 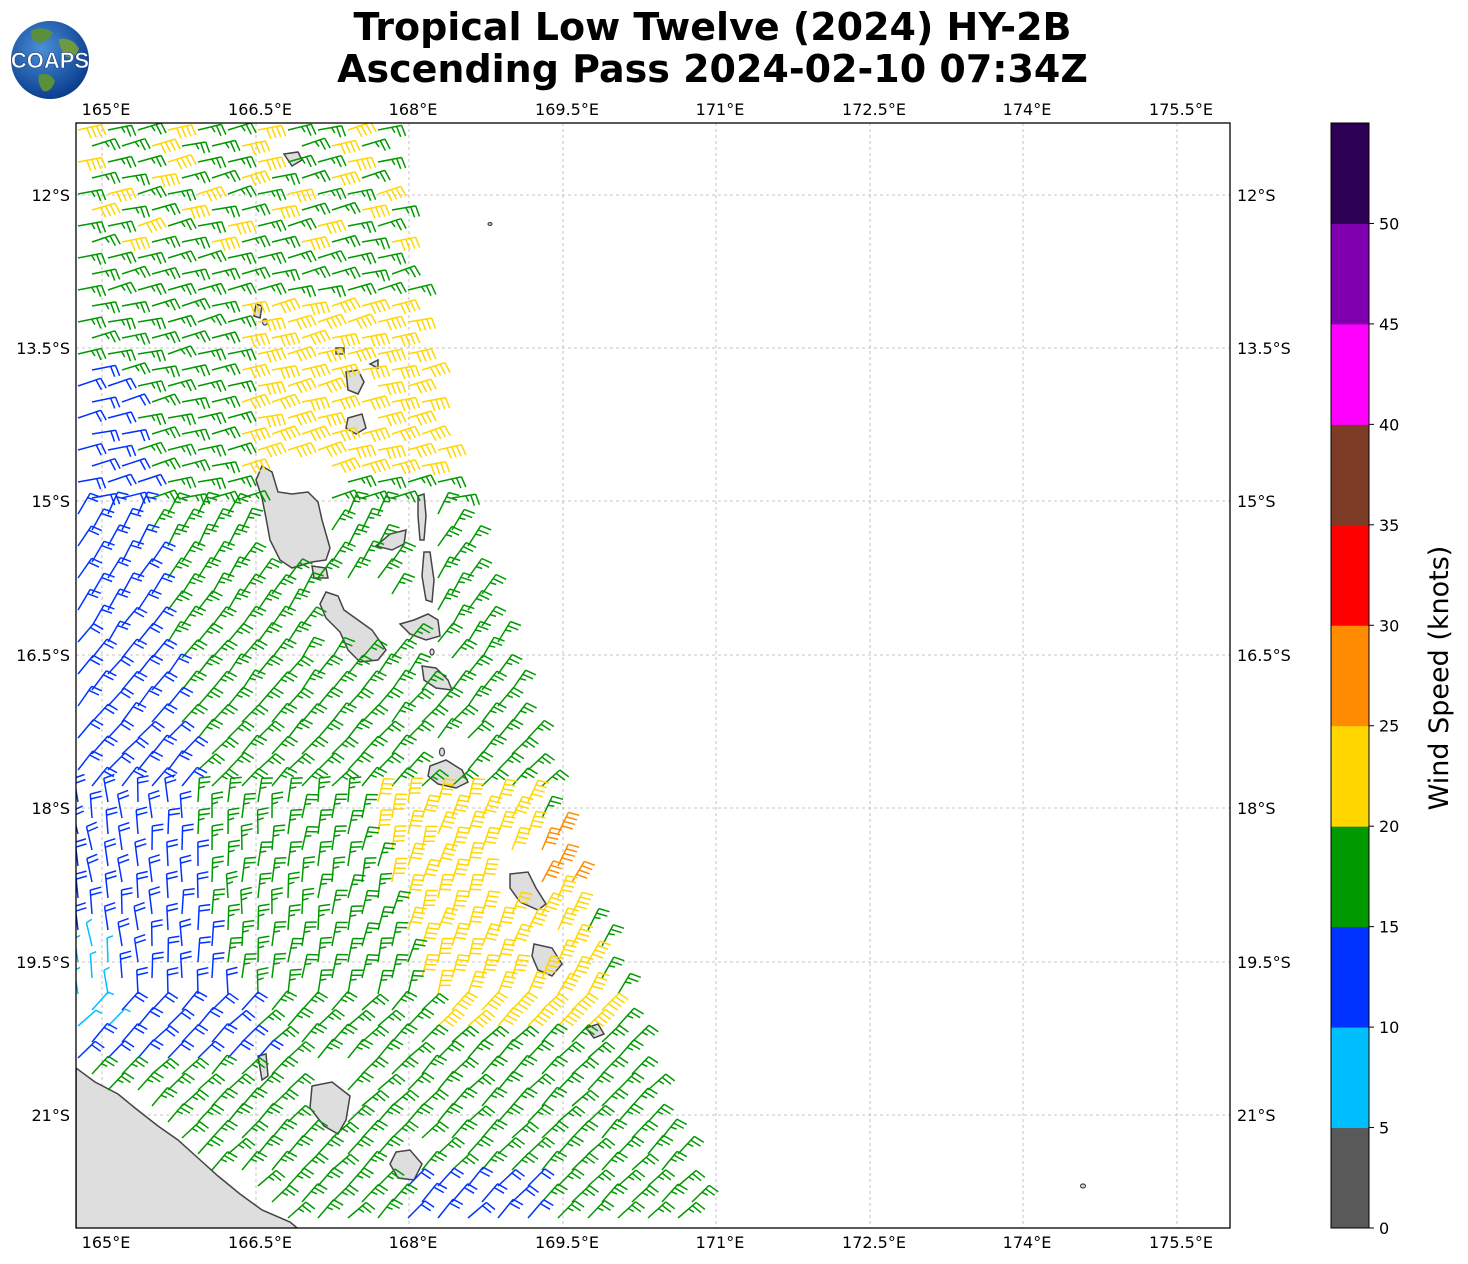 I want to click on lon-tick-label-bottom: 169.5°E, so click(x=567, y=1242).